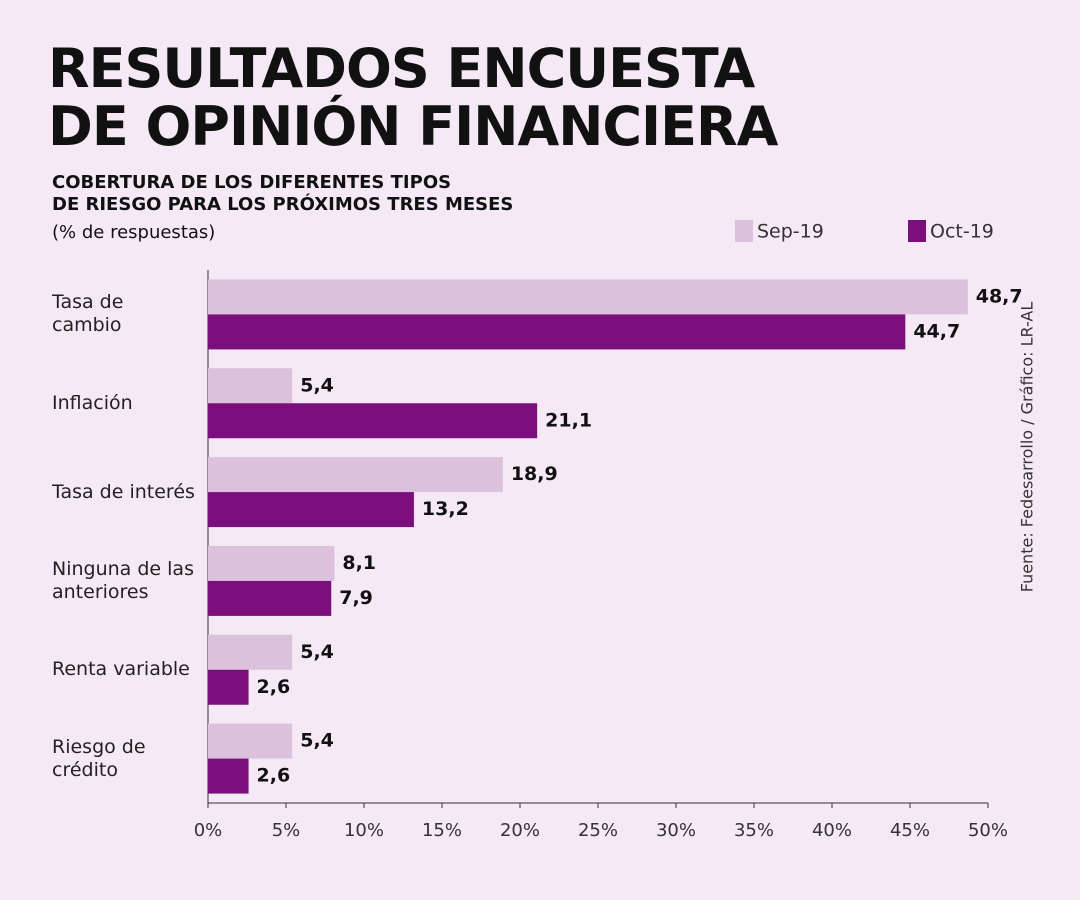 This screenshot has height=900, width=1080. What do you see at coordinates (359, 563) in the screenshot?
I see `value-label: 8,1` at bounding box center [359, 563].